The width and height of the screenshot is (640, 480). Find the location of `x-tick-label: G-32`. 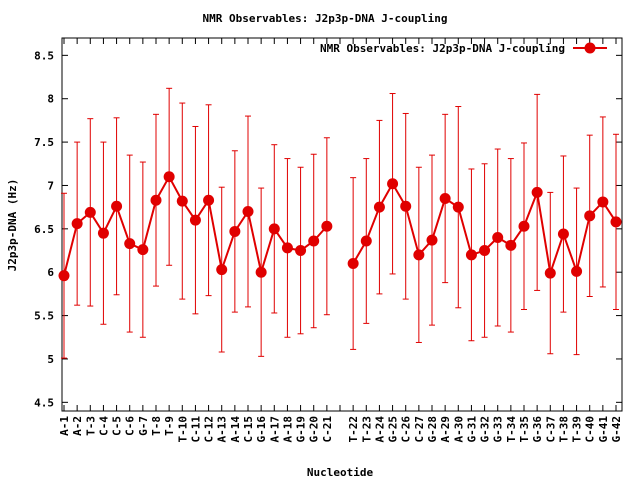

x-tick-label: G-32 is located at coordinates (485, 429).